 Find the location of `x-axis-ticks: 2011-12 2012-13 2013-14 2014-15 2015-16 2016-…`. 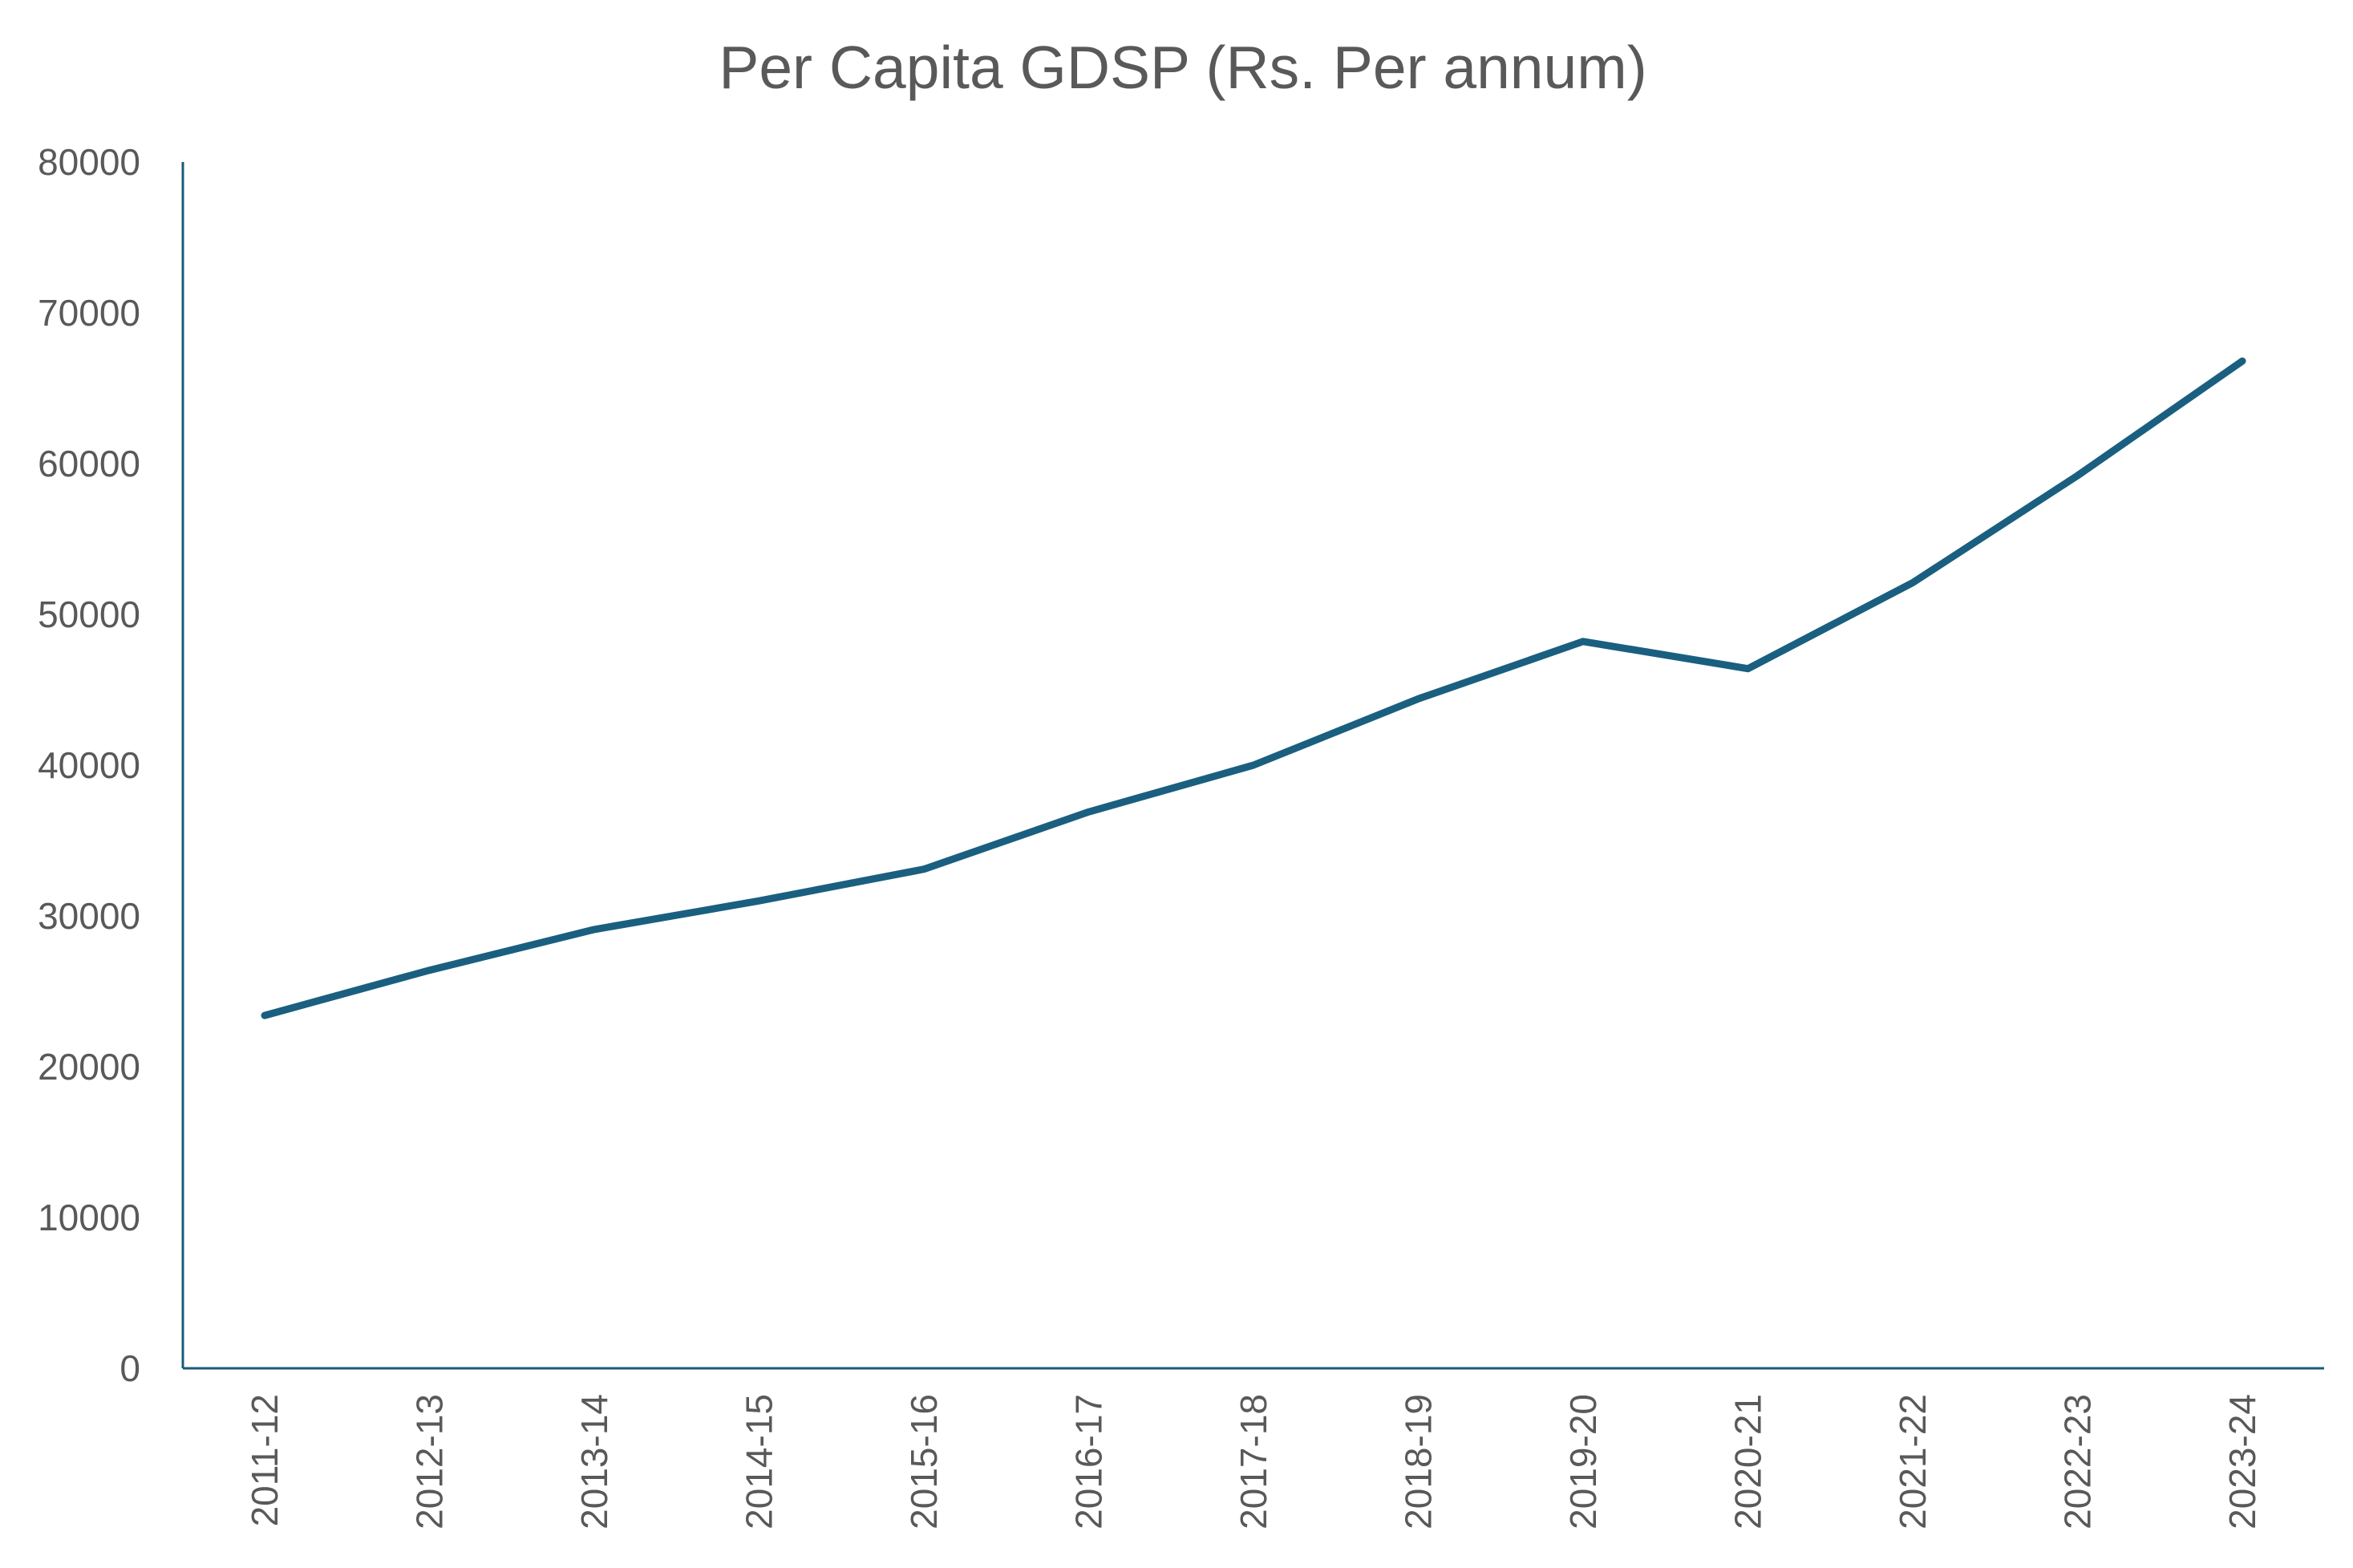

x-axis-ticks: 2011-12 2012-13 2013-14 2014-15 2015-16 2016-… is located at coordinates (1253, 1462).